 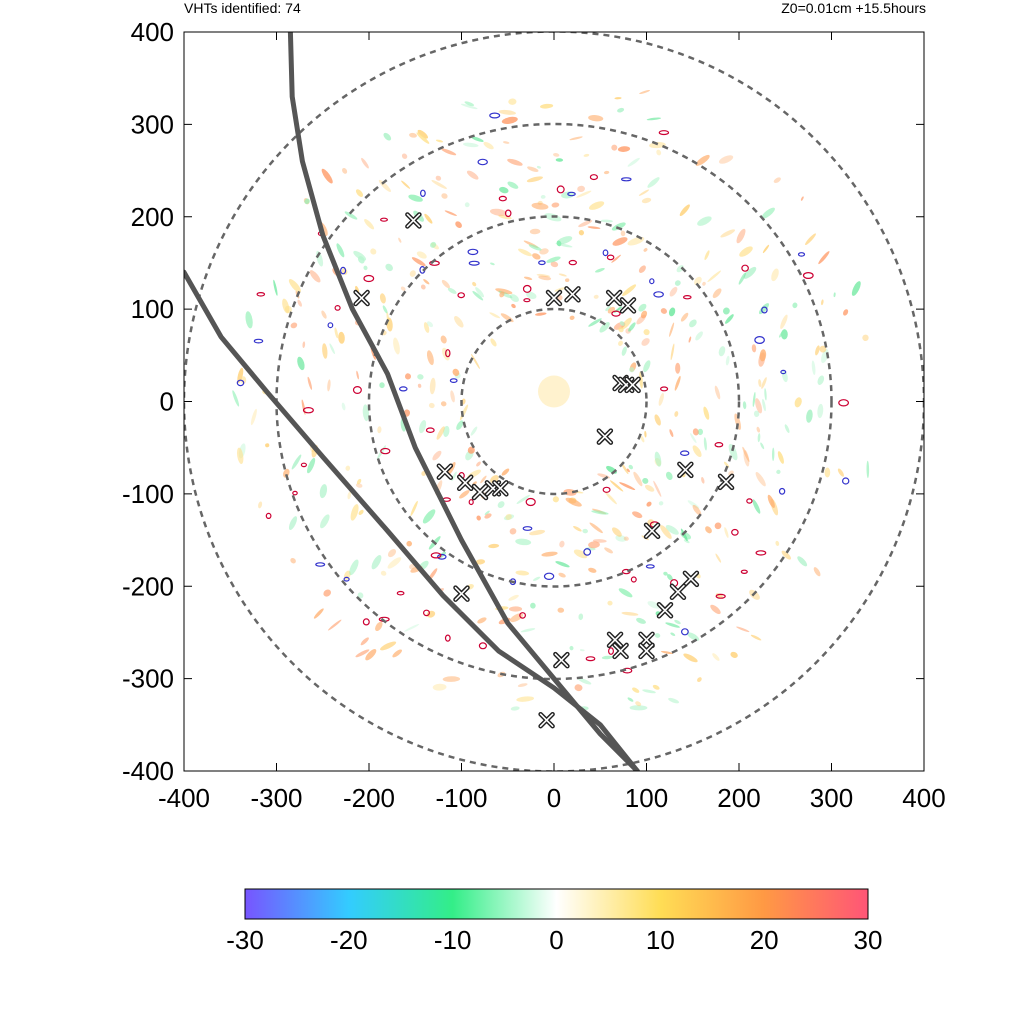 I want to click on colorbar: -30 -20 -10 0 10 20 30, so click(x=554, y=921).